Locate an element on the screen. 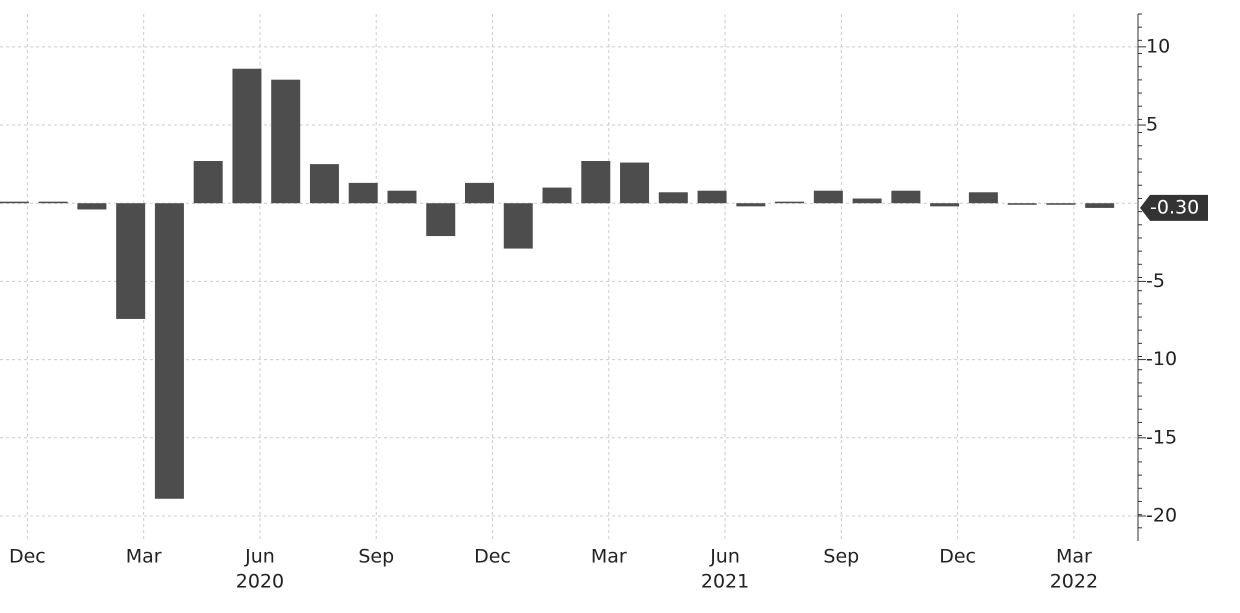  last-value-tag is located at coordinates (1174, 207).